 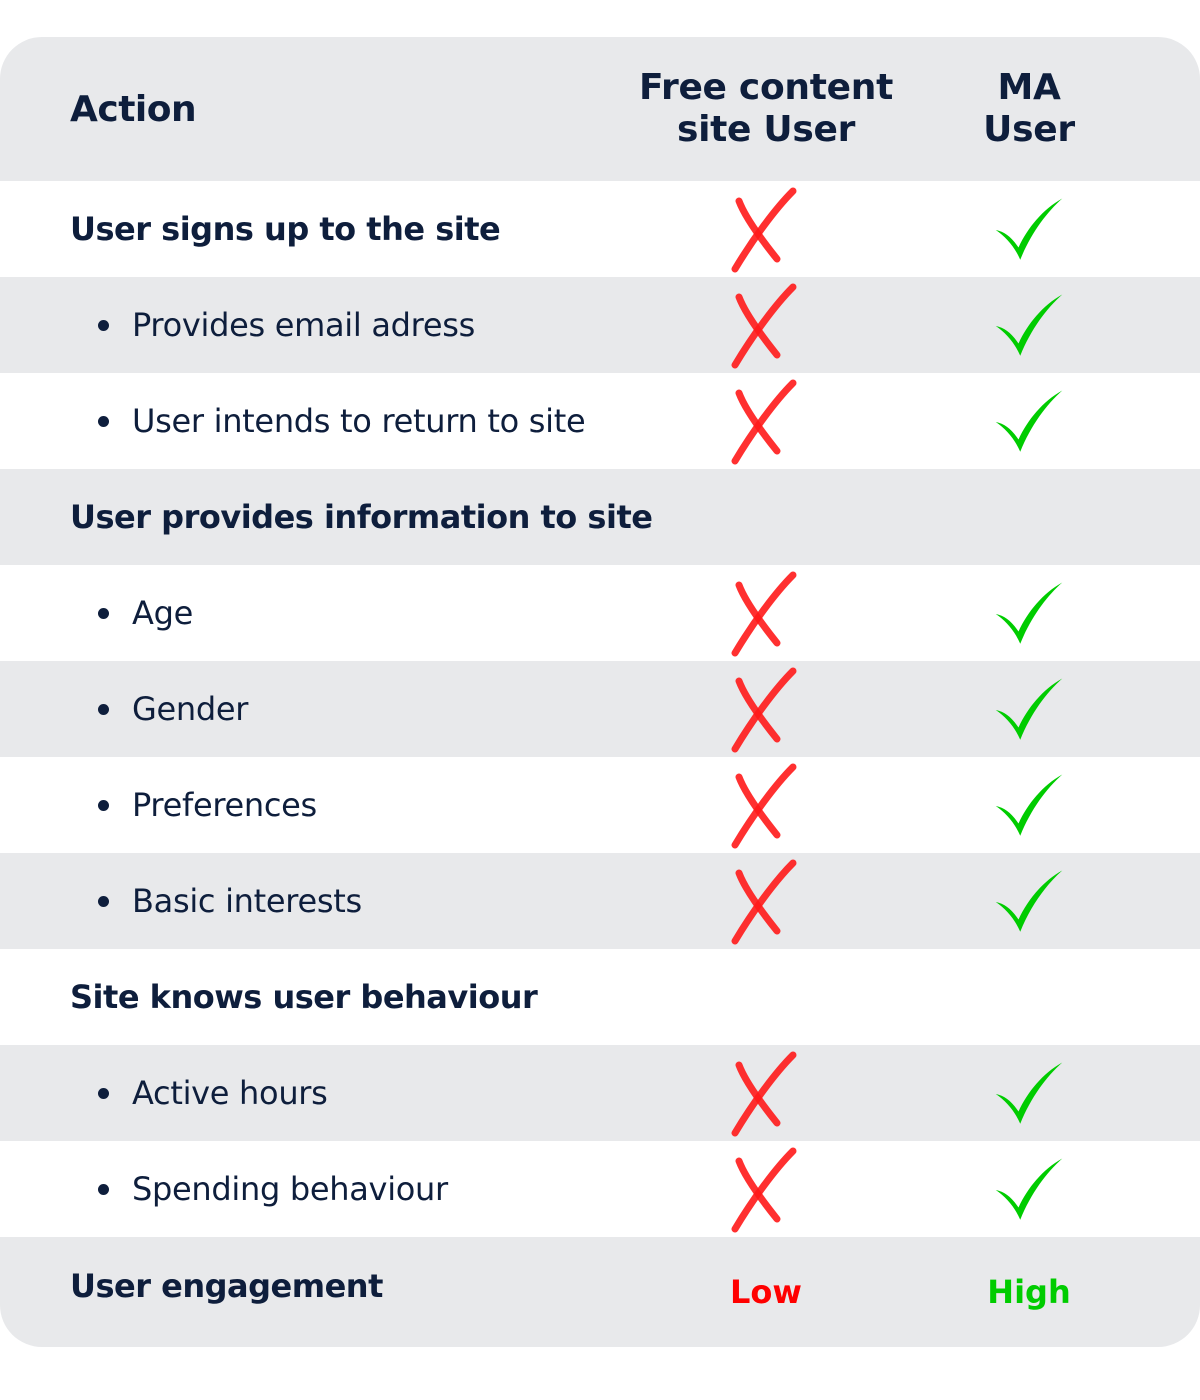 I want to click on table-row: User signs up to the site, so click(x=600, y=229).